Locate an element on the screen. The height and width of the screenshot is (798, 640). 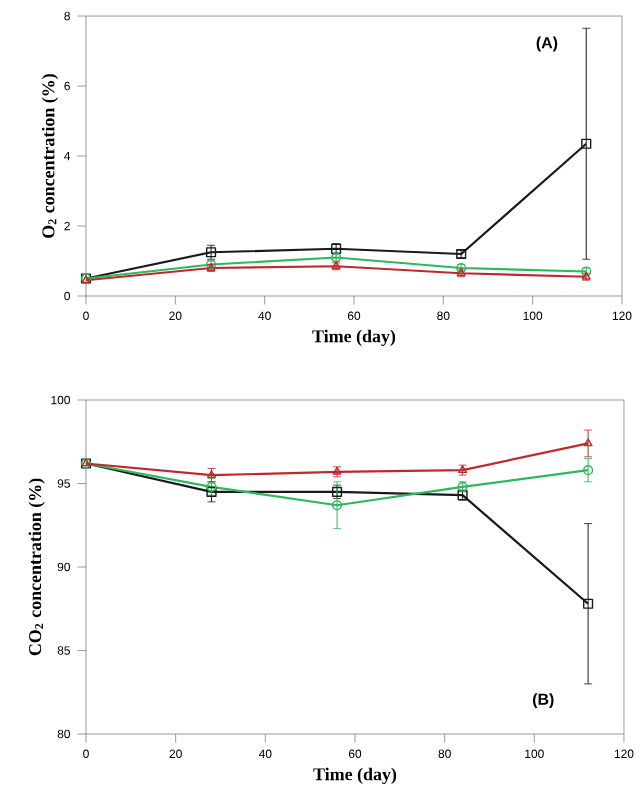
y-axis-title: CO$_{2}$ concentration (%) is located at coordinates (36, 567).